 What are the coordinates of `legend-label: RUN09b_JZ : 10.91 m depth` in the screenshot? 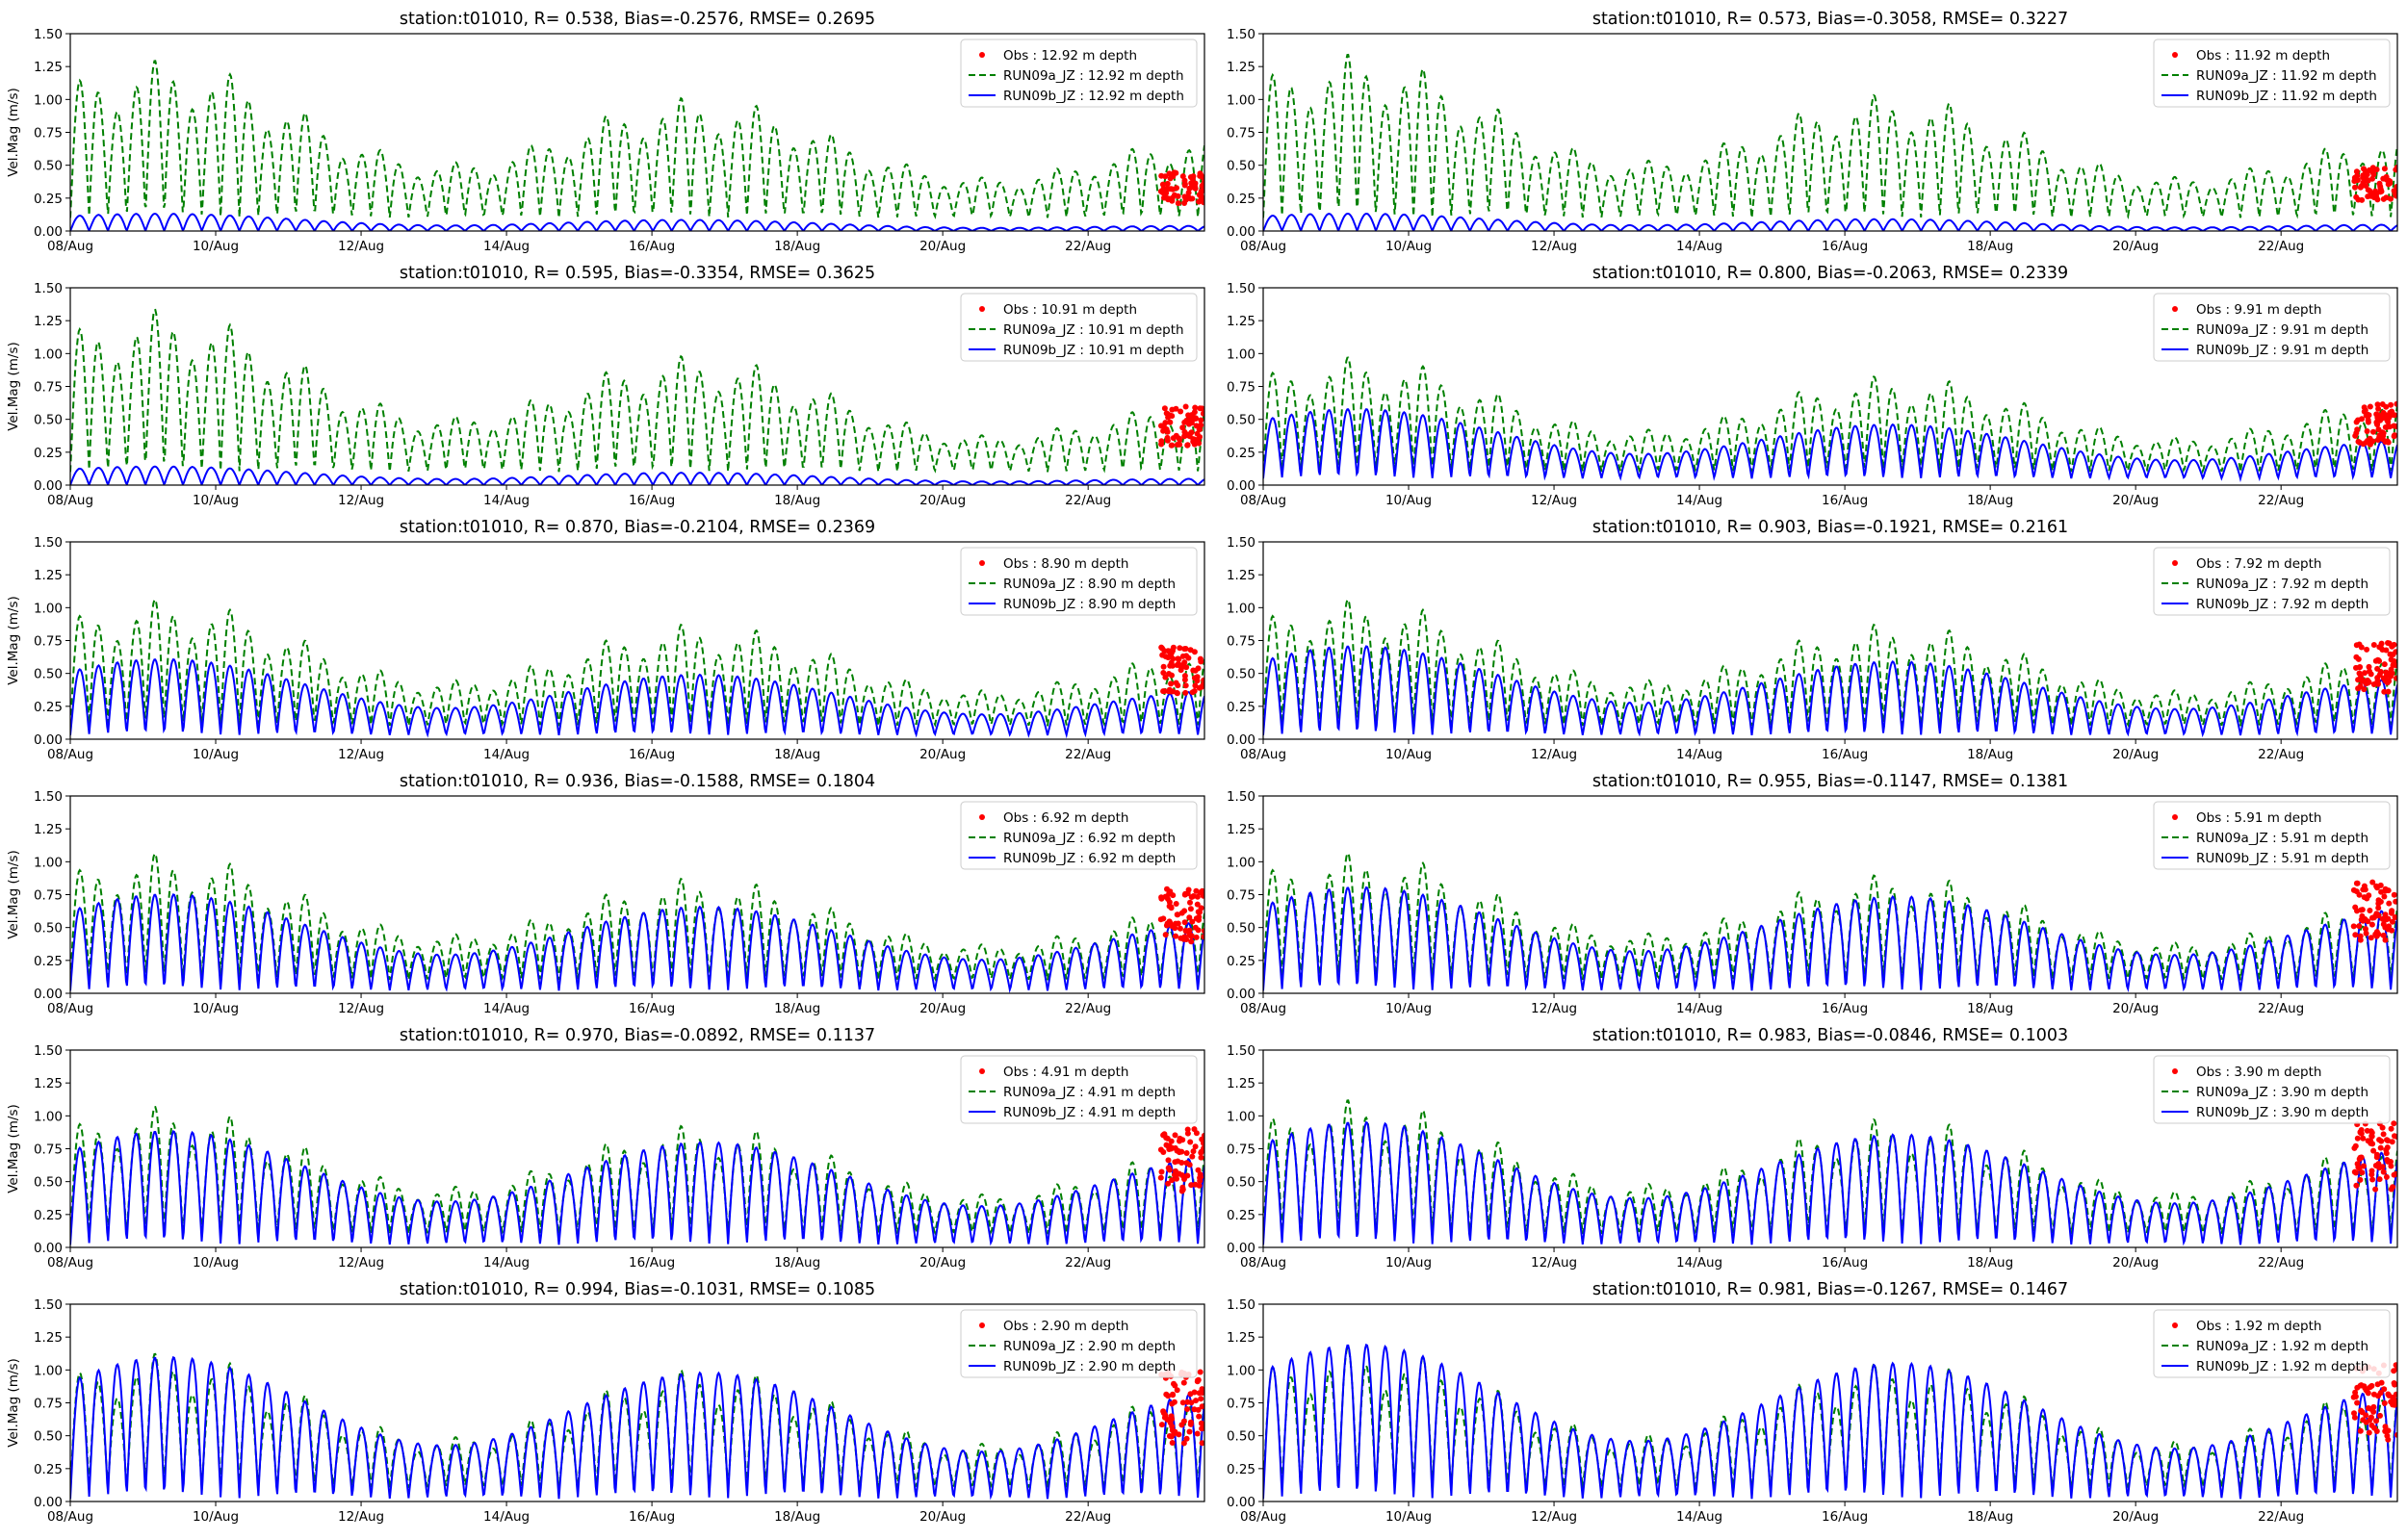 It's located at (1093, 350).